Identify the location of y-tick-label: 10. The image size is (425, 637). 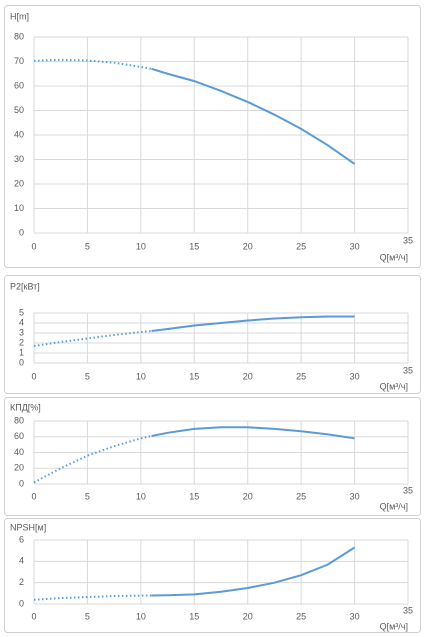
(19, 208).